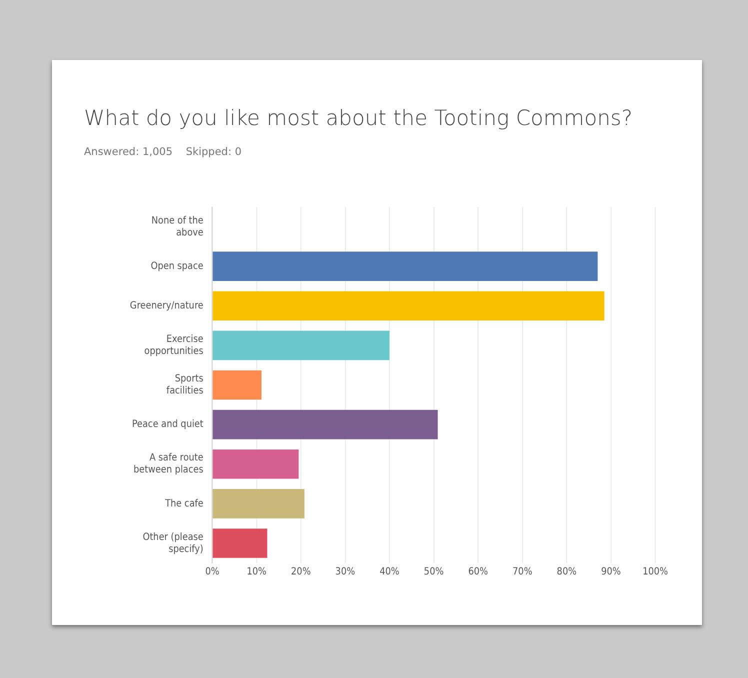 The width and height of the screenshot is (748, 678). Describe the element at coordinates (611, 572) in the screenshot. I see `x-tick-label: 90%` at that location.